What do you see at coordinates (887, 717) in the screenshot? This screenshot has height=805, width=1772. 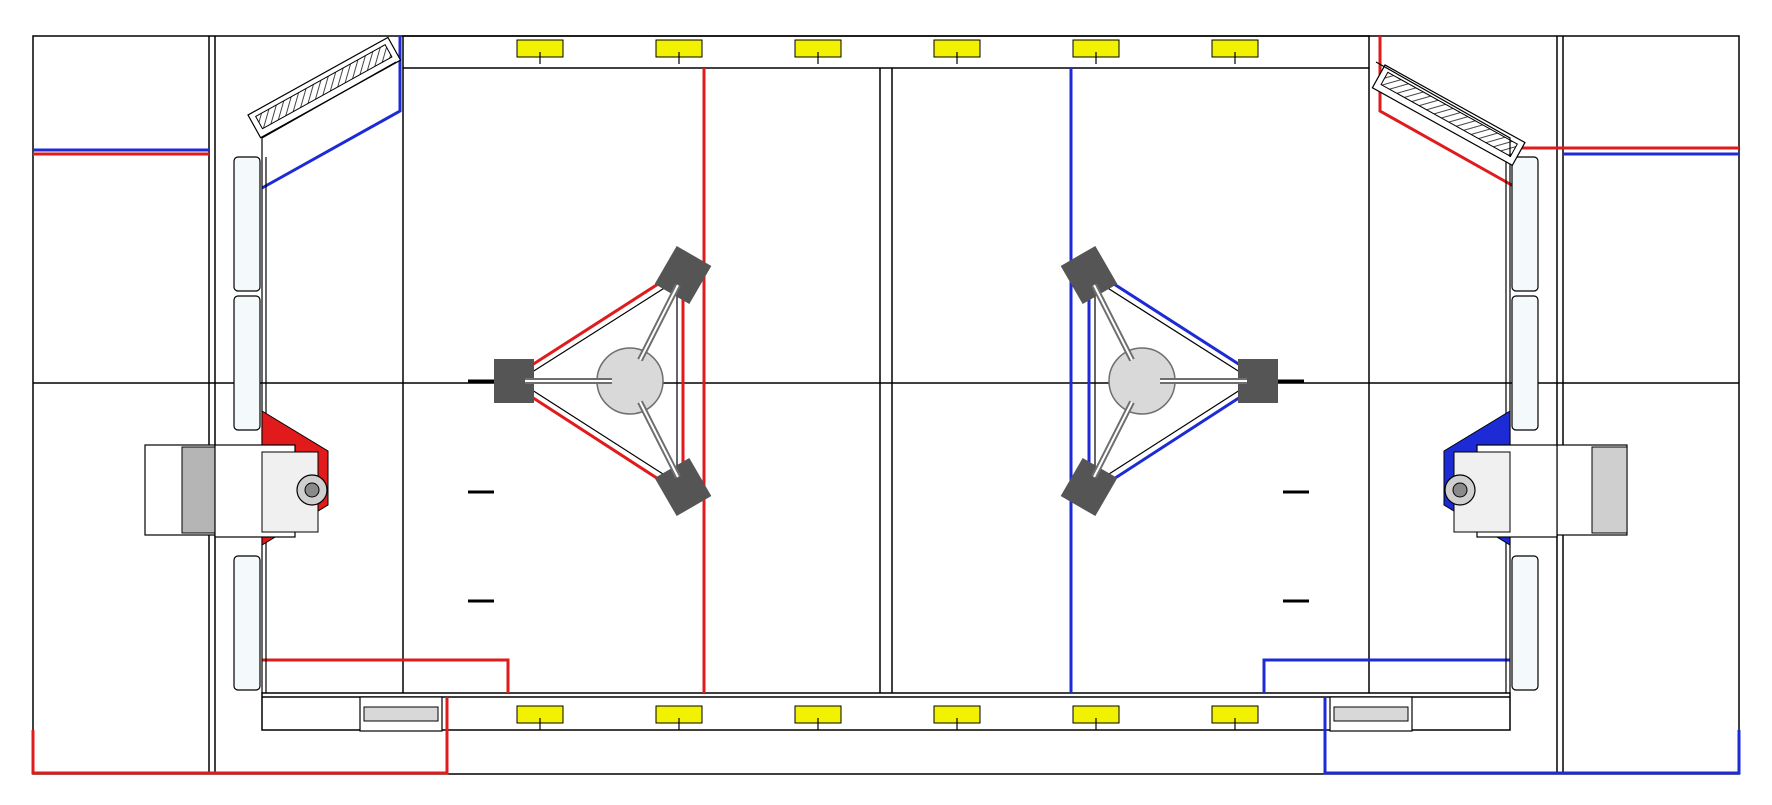 I see `bottom-marker-row` at bounding box center [887, 717].